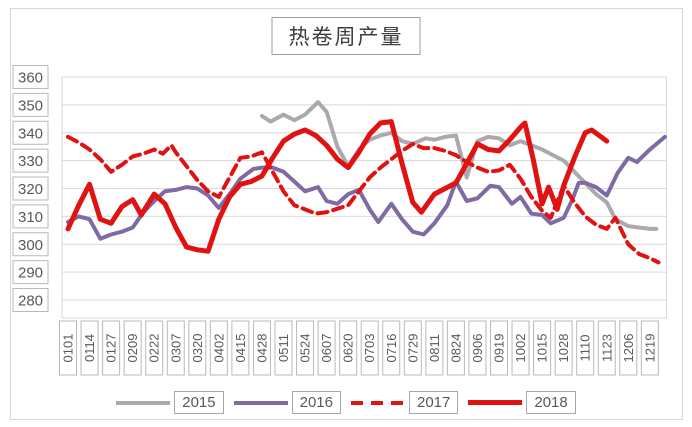 This screenshot has height=427, width=692. I want to click on x-tick-label: 0428, so click(261, 348).